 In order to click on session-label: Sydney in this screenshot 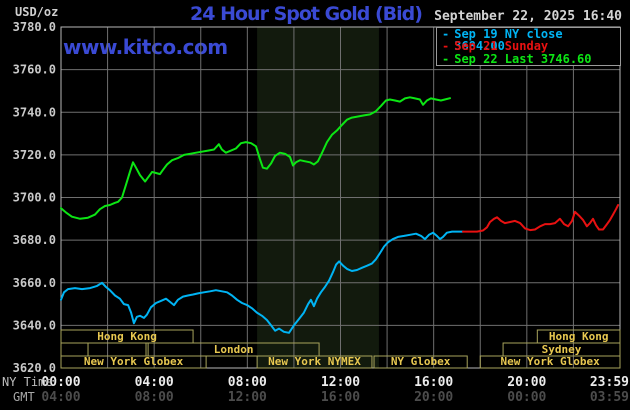, I will do `click(562, 349)`.